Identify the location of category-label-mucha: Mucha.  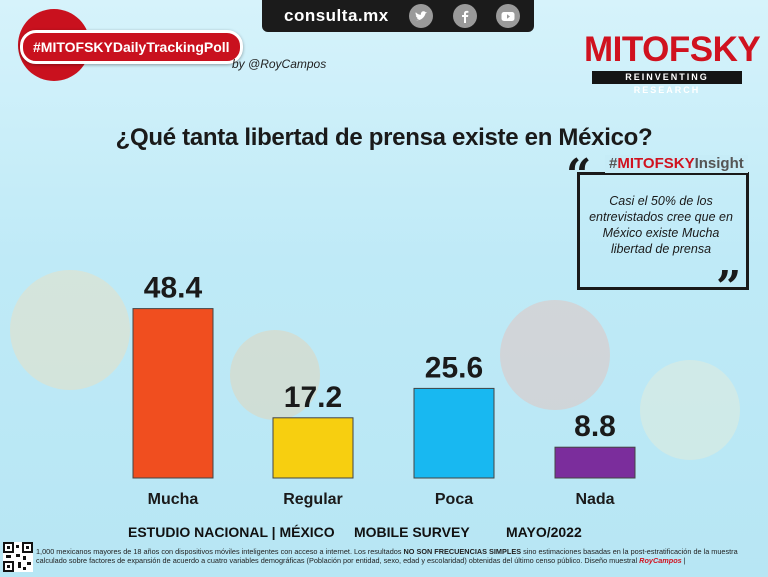
(173, 499).